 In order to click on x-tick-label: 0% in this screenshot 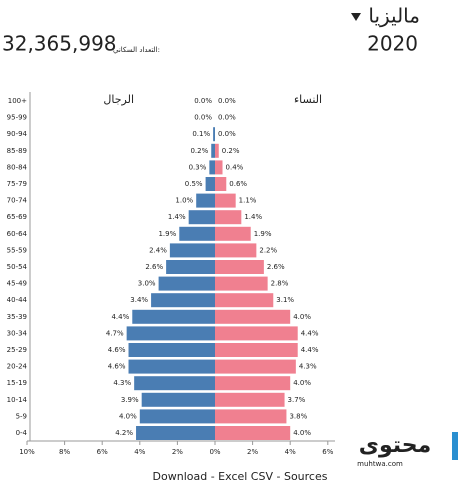, I will do `click(214, 452)`.